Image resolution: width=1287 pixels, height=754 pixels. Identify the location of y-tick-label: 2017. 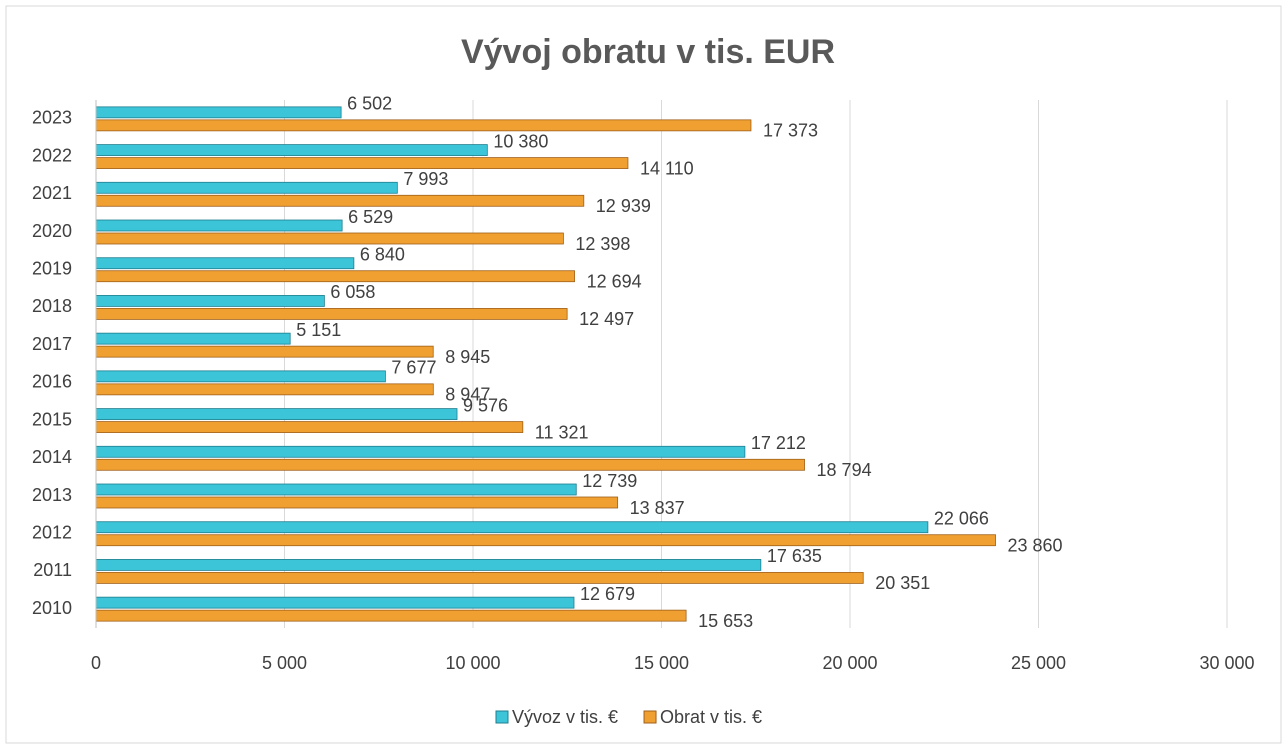
(52, 344).